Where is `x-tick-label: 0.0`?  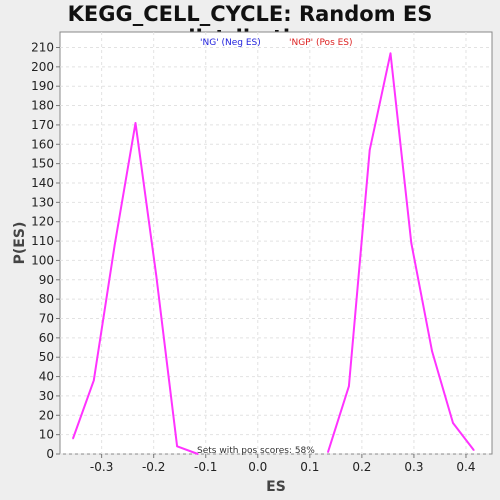 x-tick-label: 0.0 is located at coordinates (257, 467).